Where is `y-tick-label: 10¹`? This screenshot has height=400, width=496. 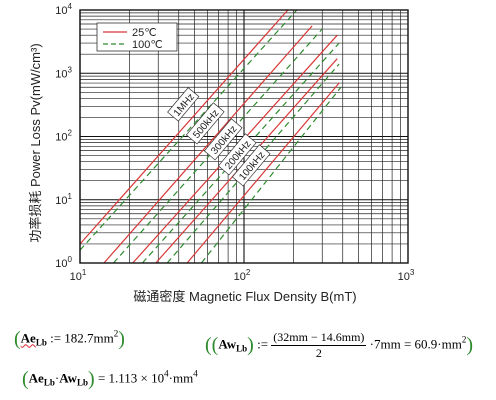 y-tick-label: 10¹ is located at coordinates (63, 199).